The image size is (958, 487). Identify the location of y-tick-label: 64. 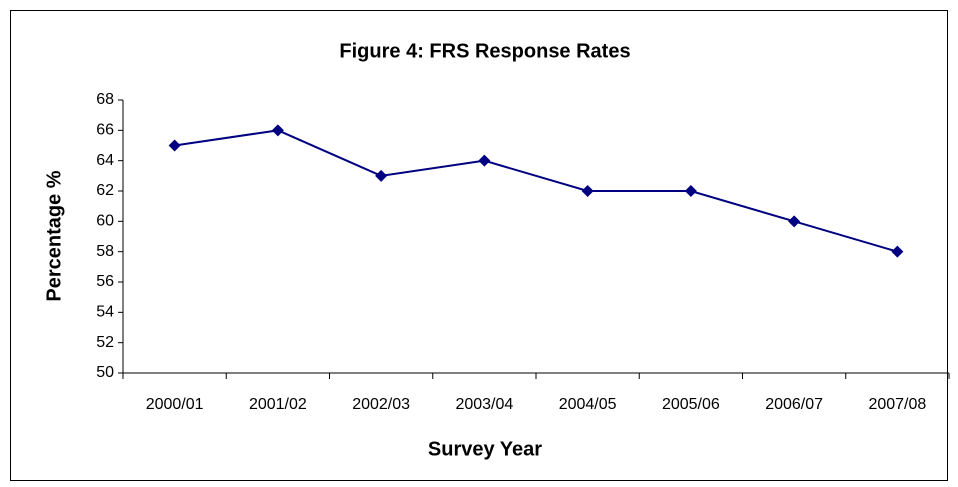
(105, 160).